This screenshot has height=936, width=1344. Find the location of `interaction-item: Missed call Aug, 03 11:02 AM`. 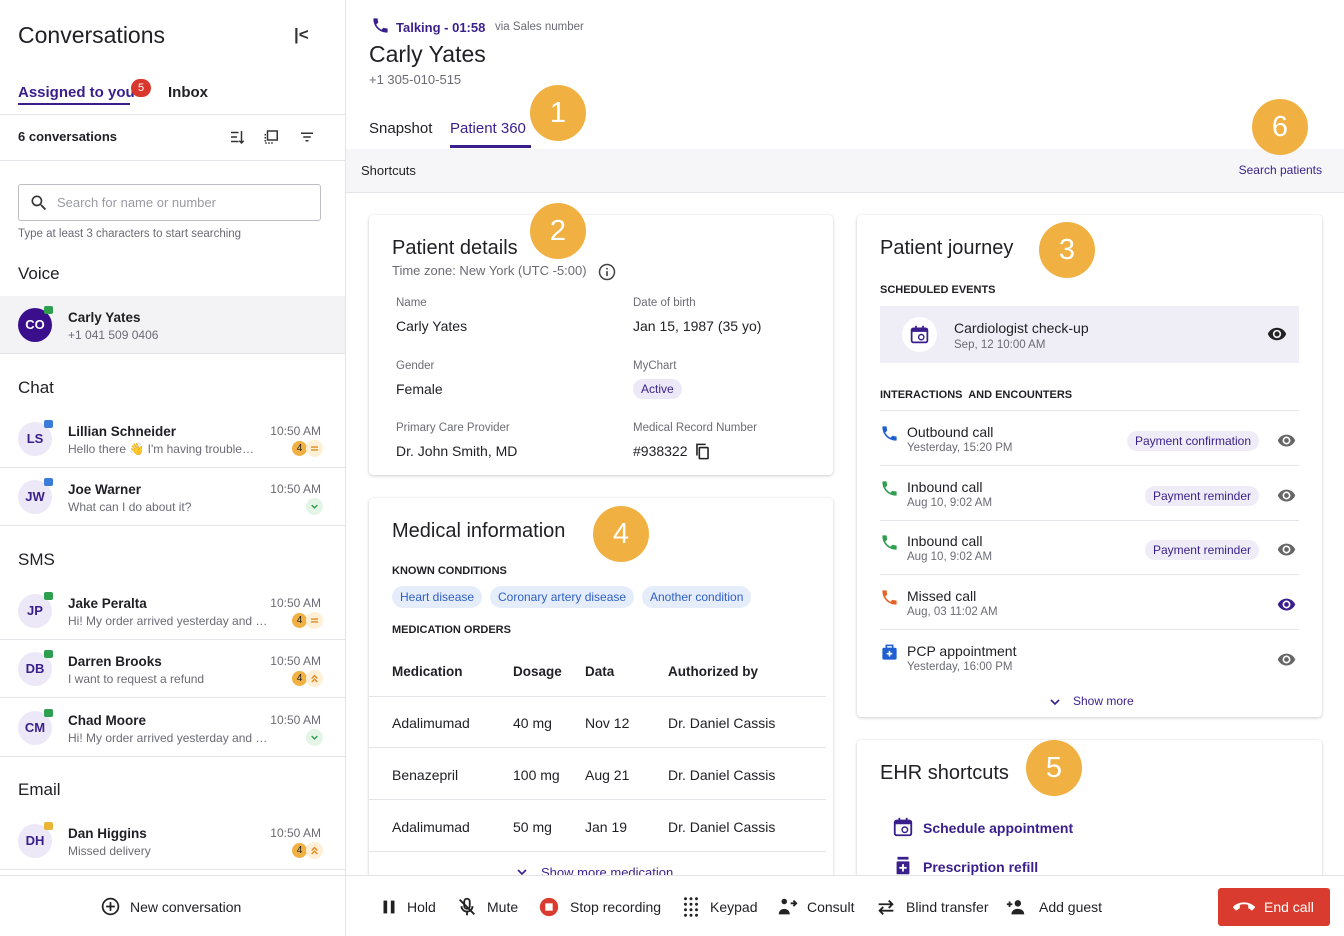

interaction-item: Missed call Aug, 03 11:02 AM is located at coordinates (1089, 603).